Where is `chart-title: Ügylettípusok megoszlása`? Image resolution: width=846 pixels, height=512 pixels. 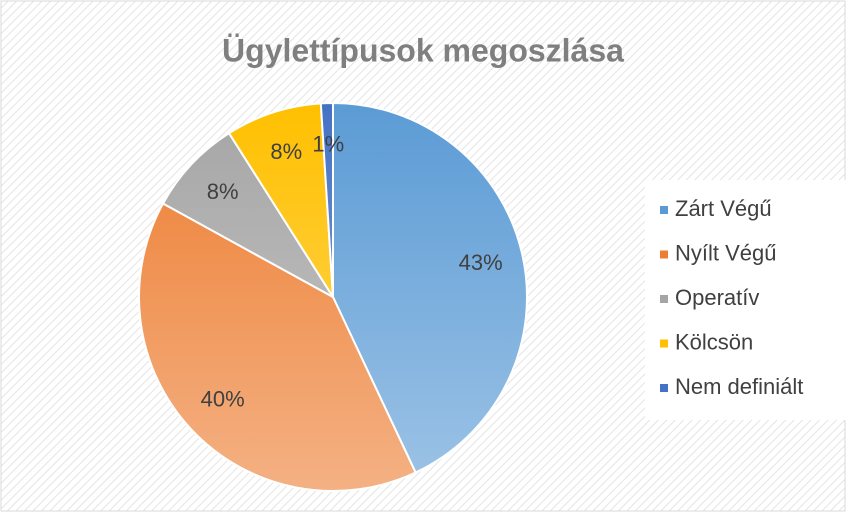 chart-title: Ügylettípusok megoszlása is located at coordinates (423, 50).